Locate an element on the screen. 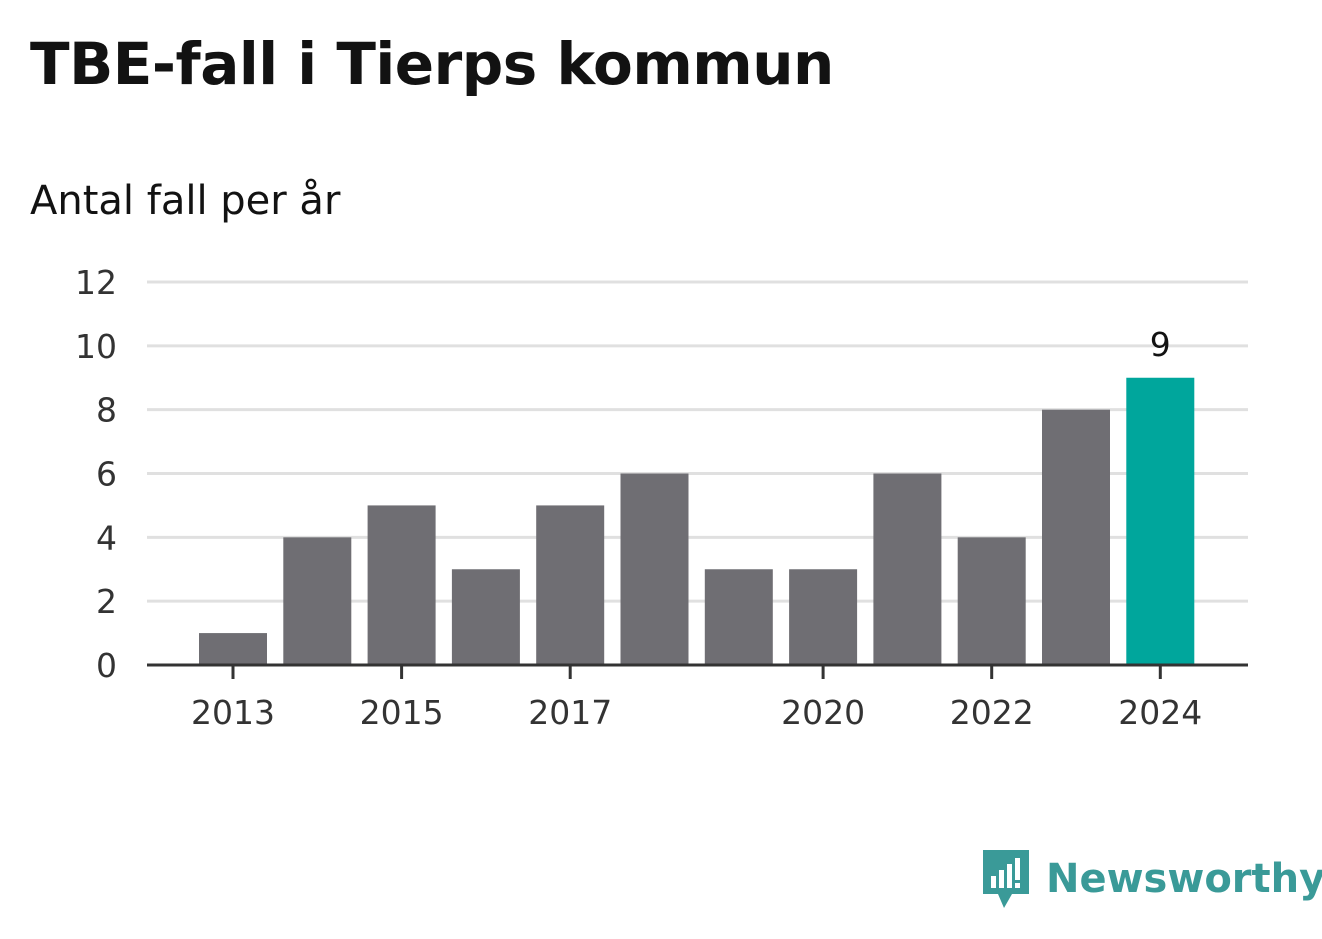  chart-subtitle: Antal fall per år is located at coordinates (185, 201).